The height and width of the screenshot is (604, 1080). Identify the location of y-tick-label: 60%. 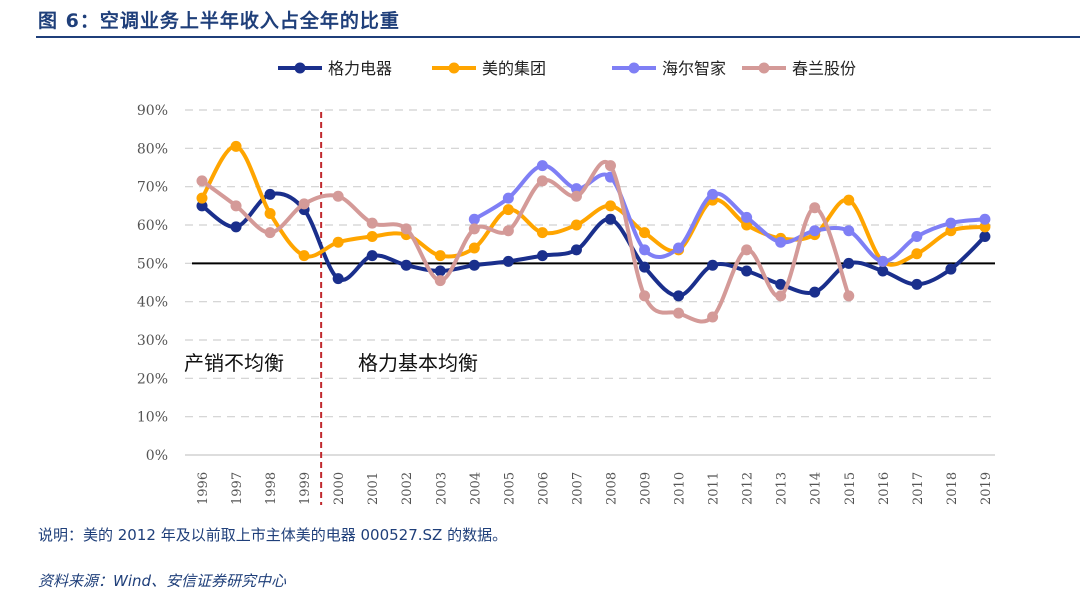
(152, 226).